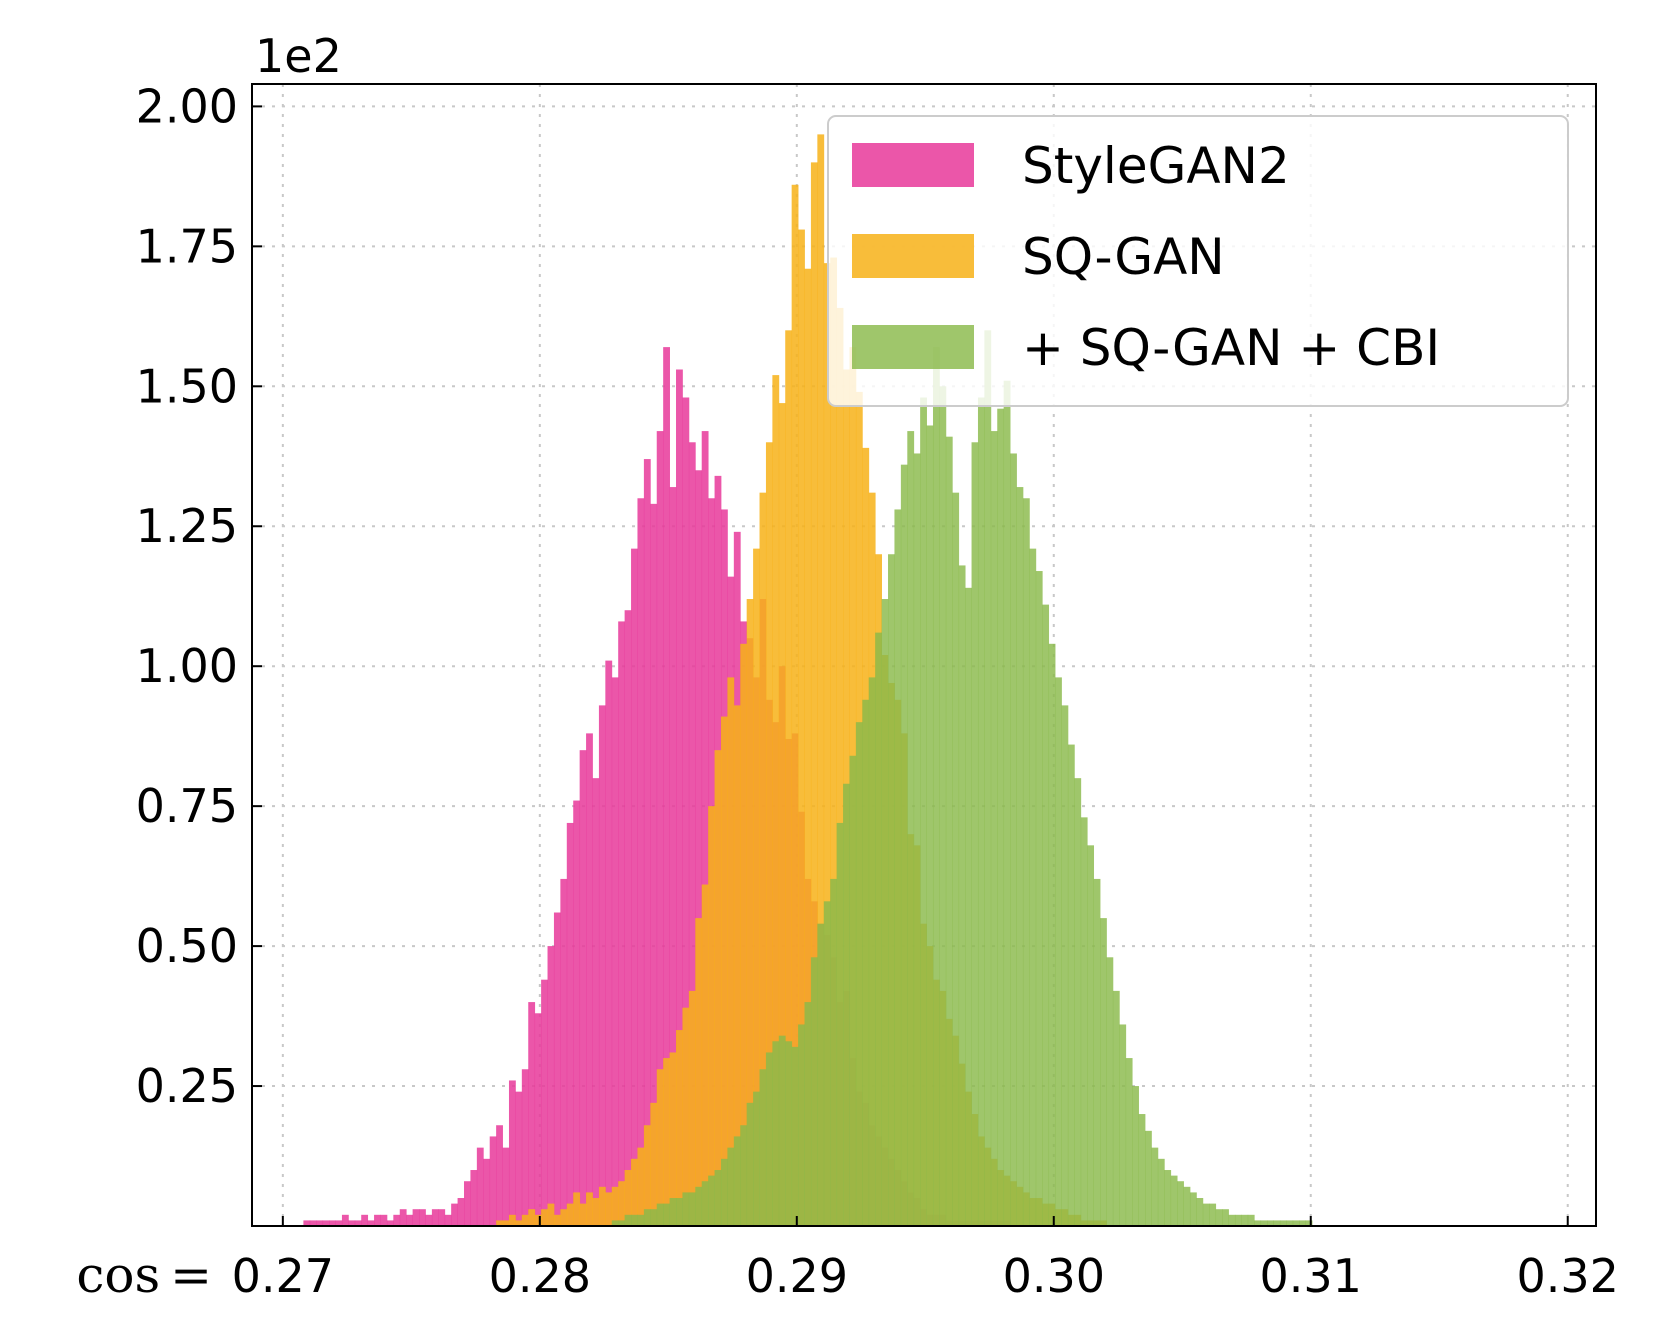 This screenshot has height=1340, width=1661. Describe the element at coordinates (1123, 257) in the screenshot. I see `legend-label: SQ-GAN` at that location.